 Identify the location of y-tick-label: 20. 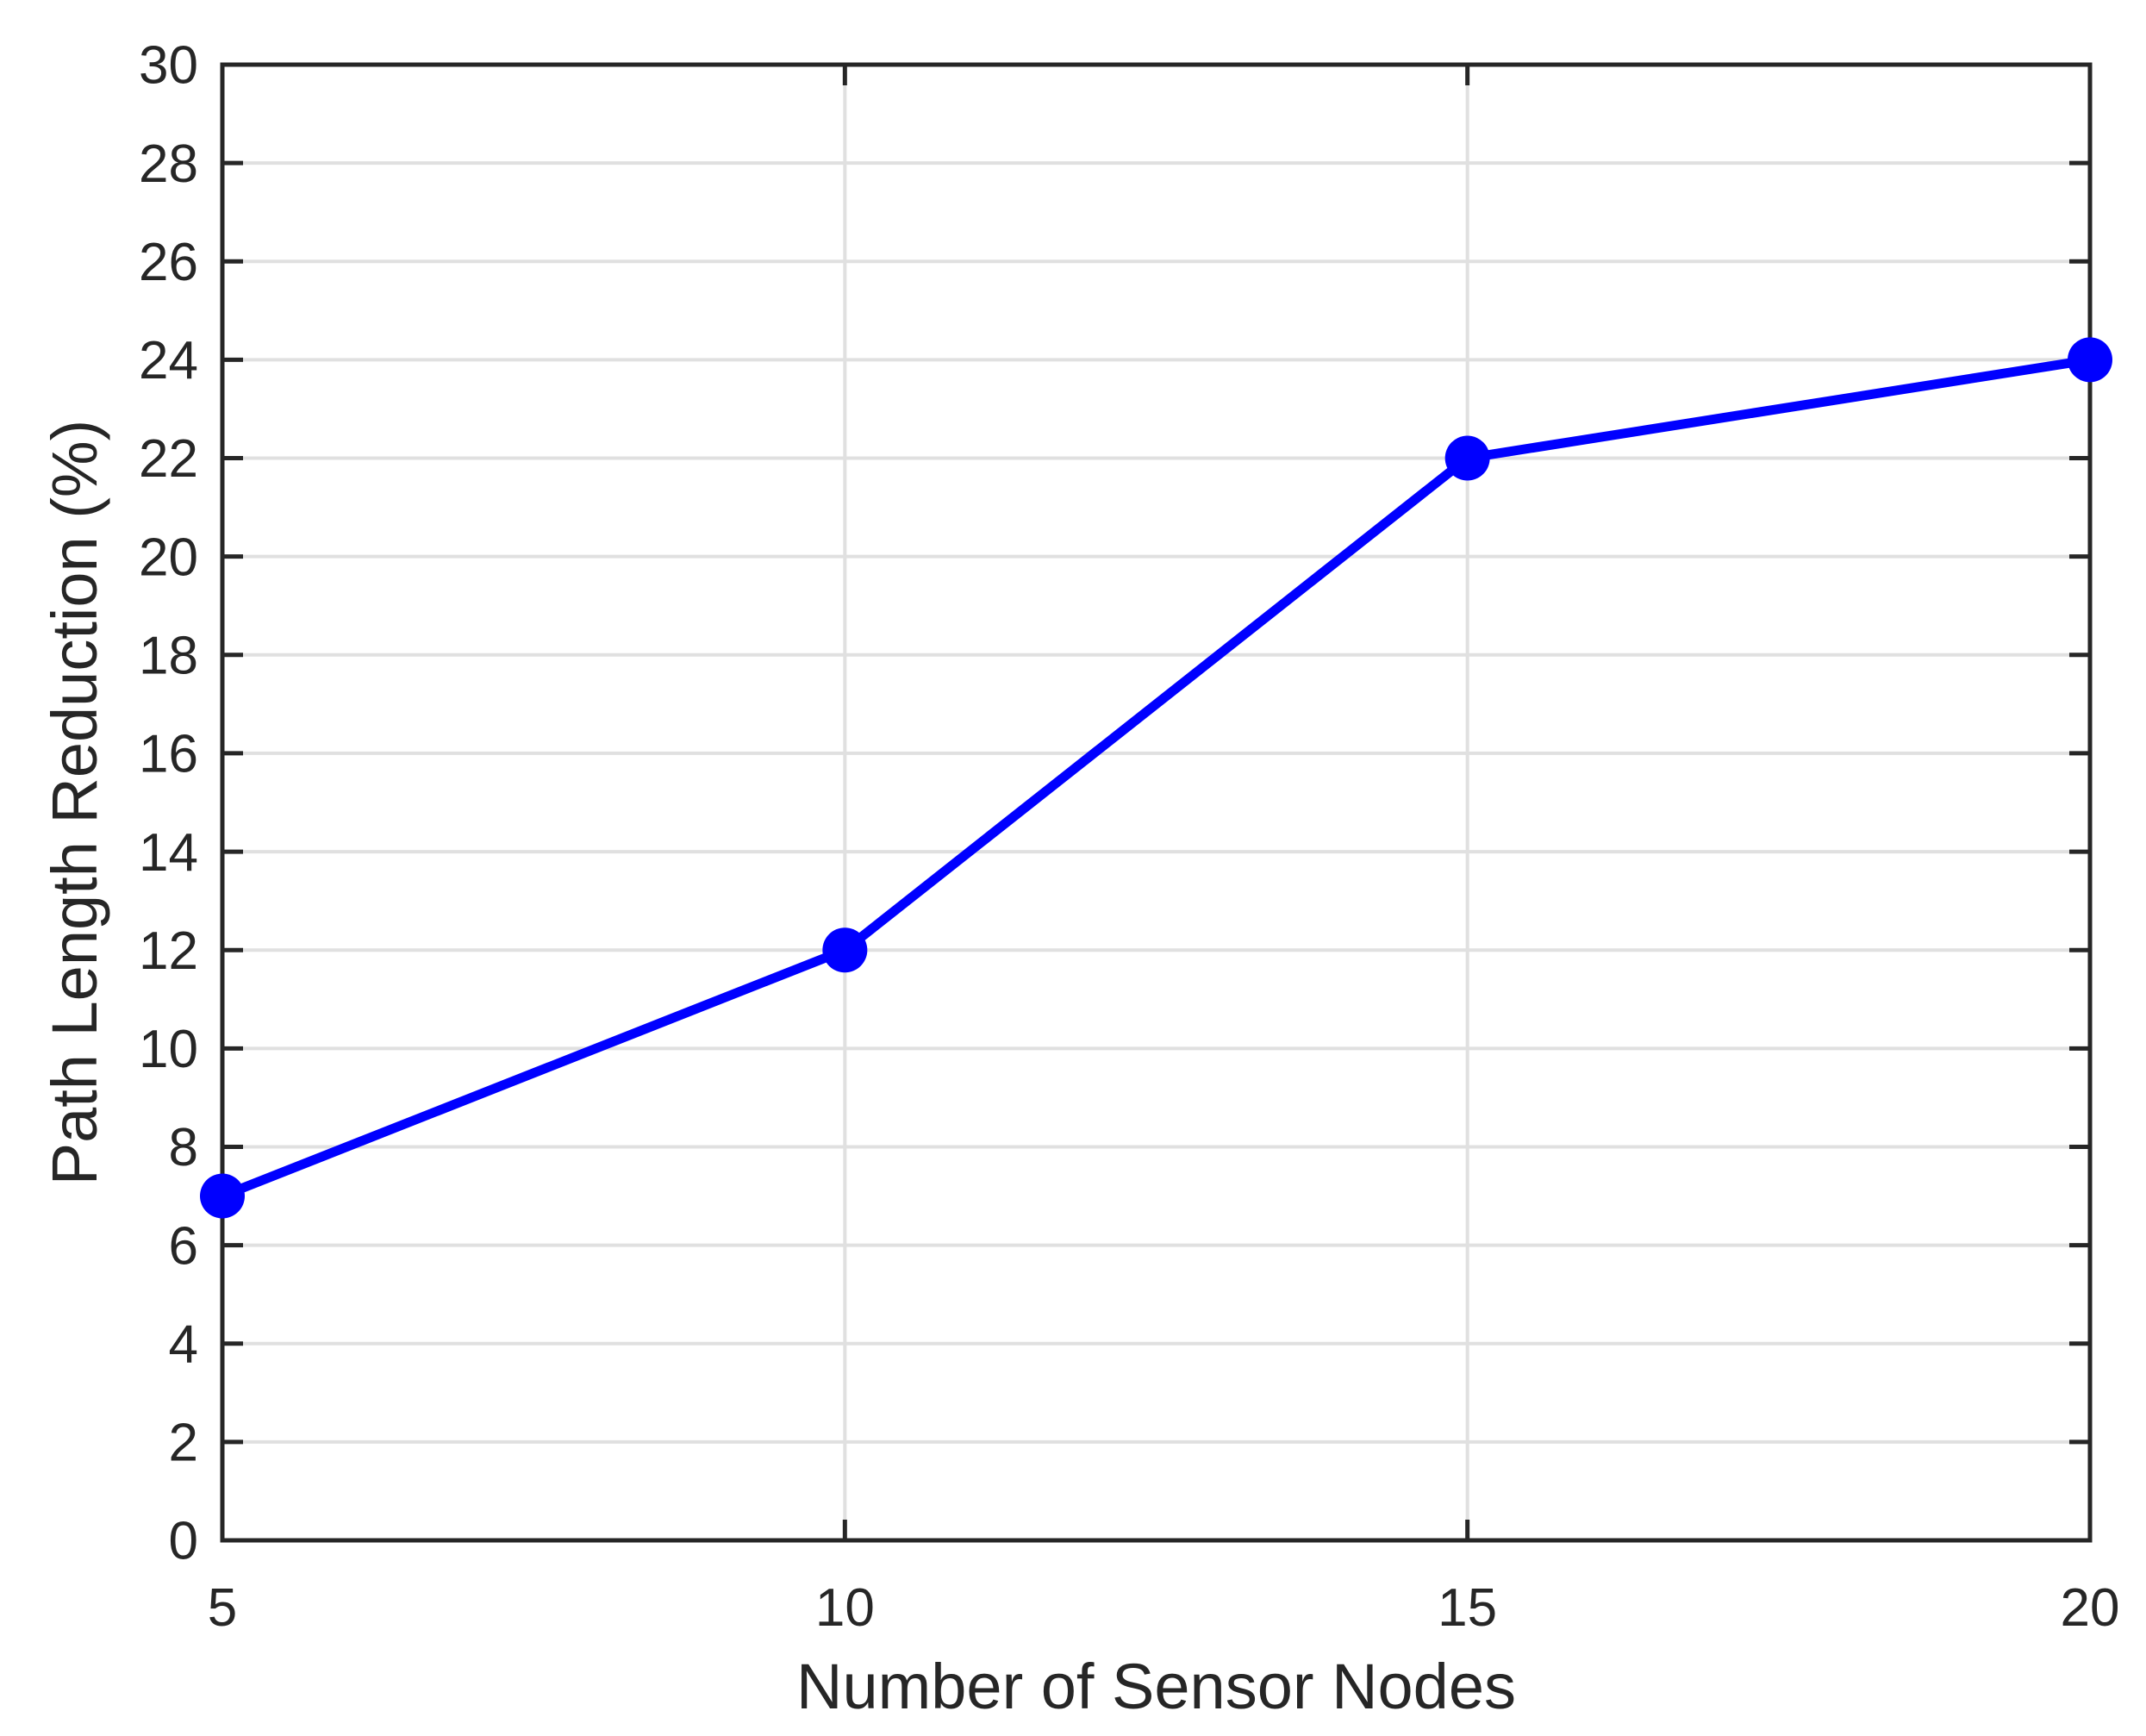
(168, 557).